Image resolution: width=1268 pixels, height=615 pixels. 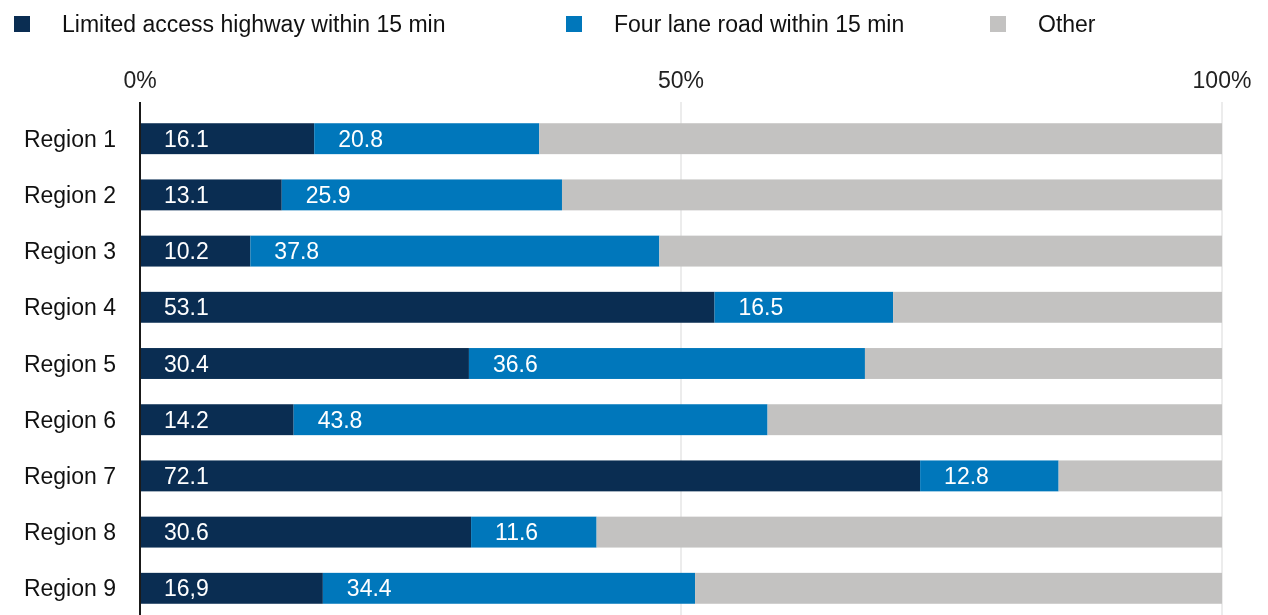 What do you see at coordinates (186, 588) in the screenshot?
I see `data-label: 16,9` at bounding box center [186, 588].